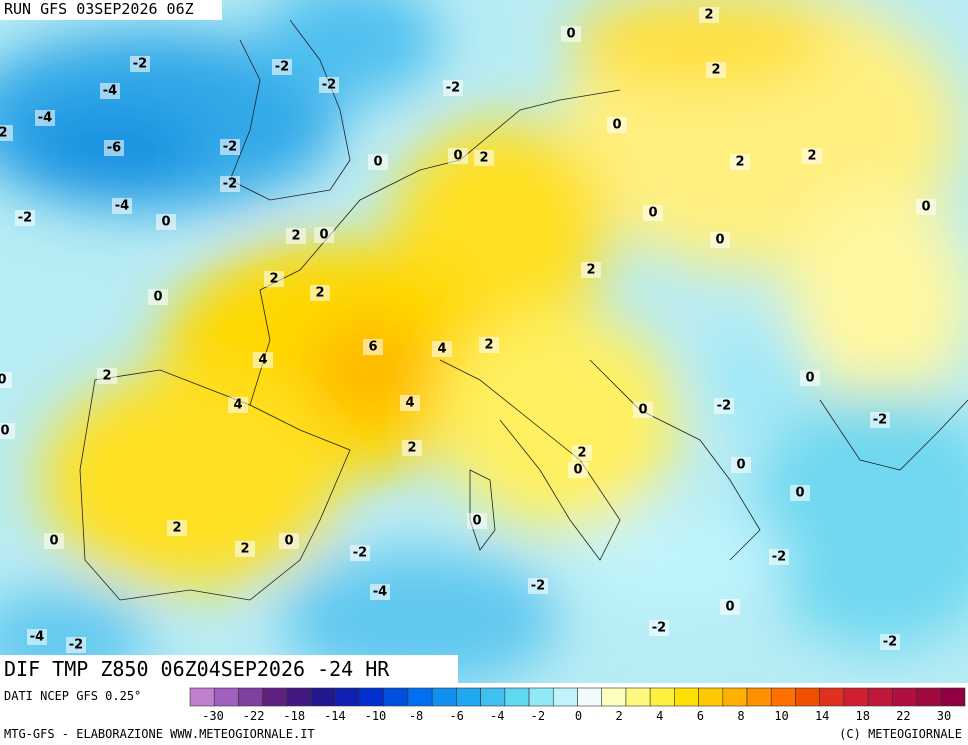 The height and width of the screenshot is (745, 968). What do you see at coordinates (781, 716) in the screenshot?
I see `colorbar-tick-label: 10` at bounding box center [781, 716].